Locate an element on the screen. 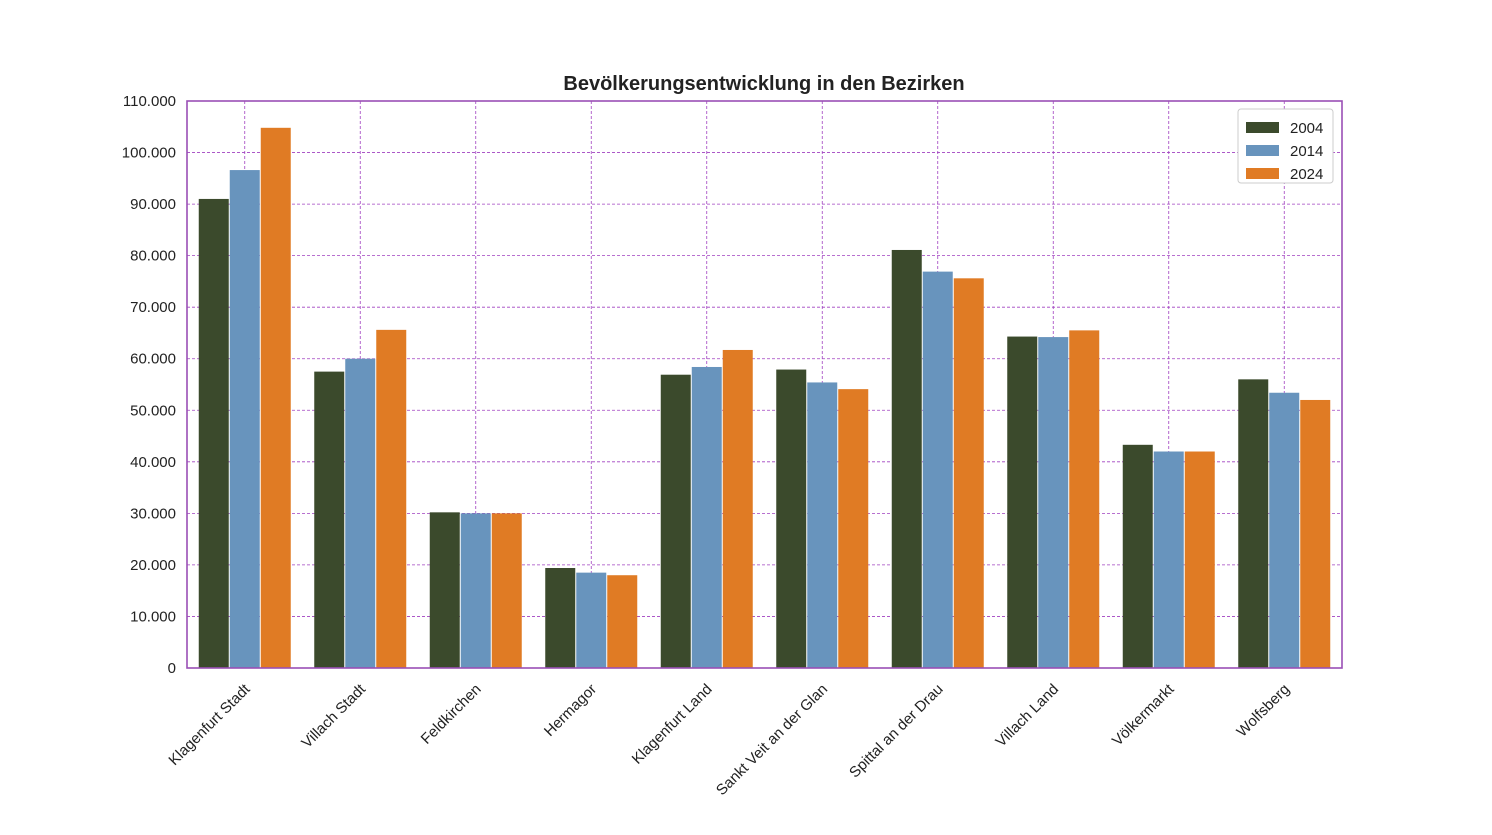  x-tick-label: Feldkirchen is located at coordinates (451, 714).